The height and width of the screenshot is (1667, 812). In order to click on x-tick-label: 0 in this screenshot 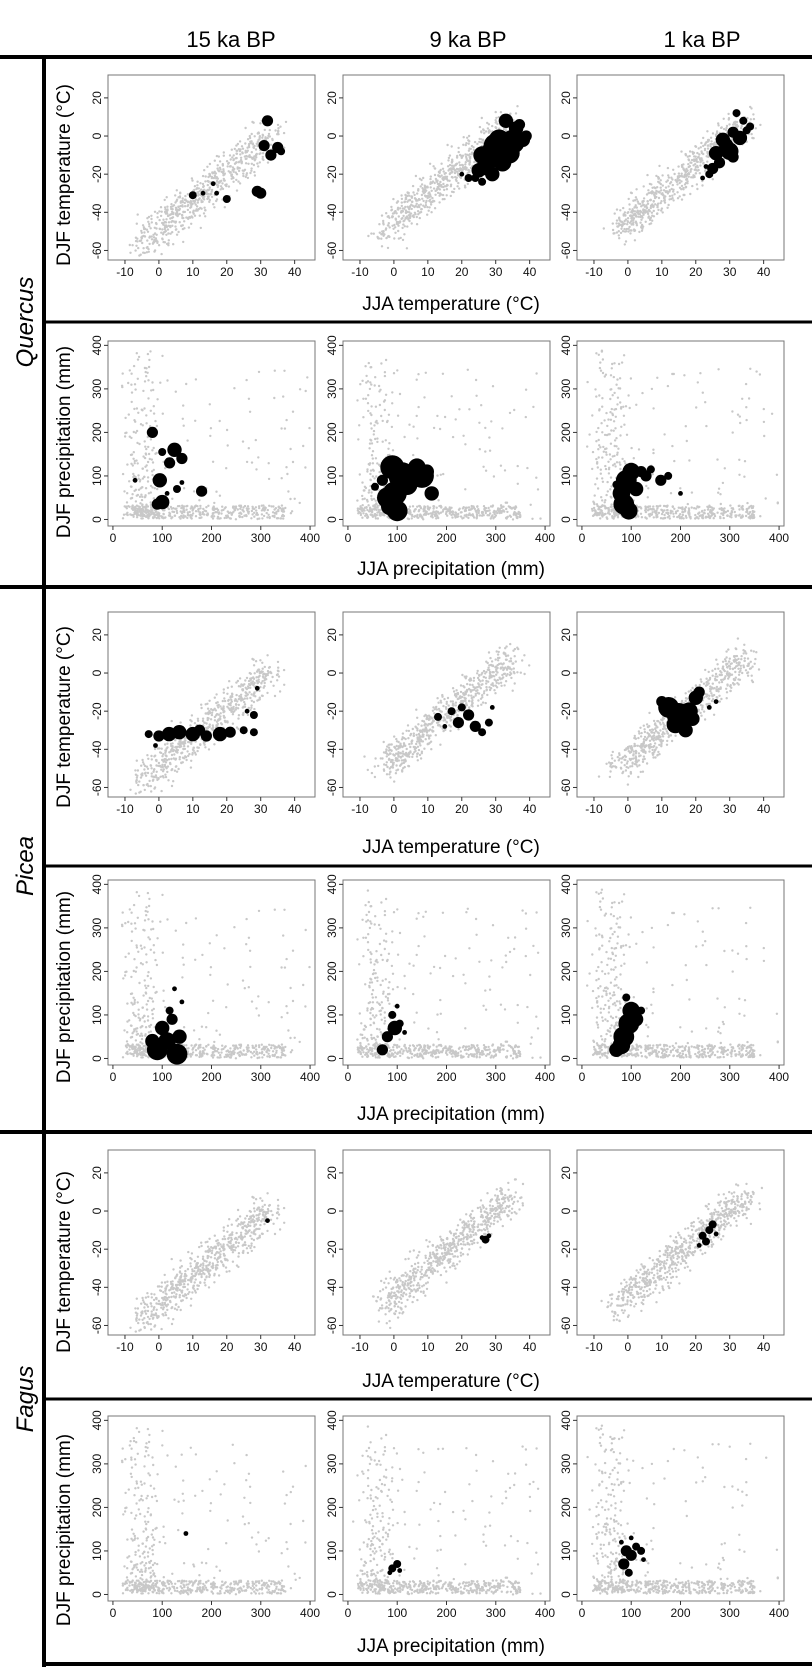, I will do `click(628, 272)`.